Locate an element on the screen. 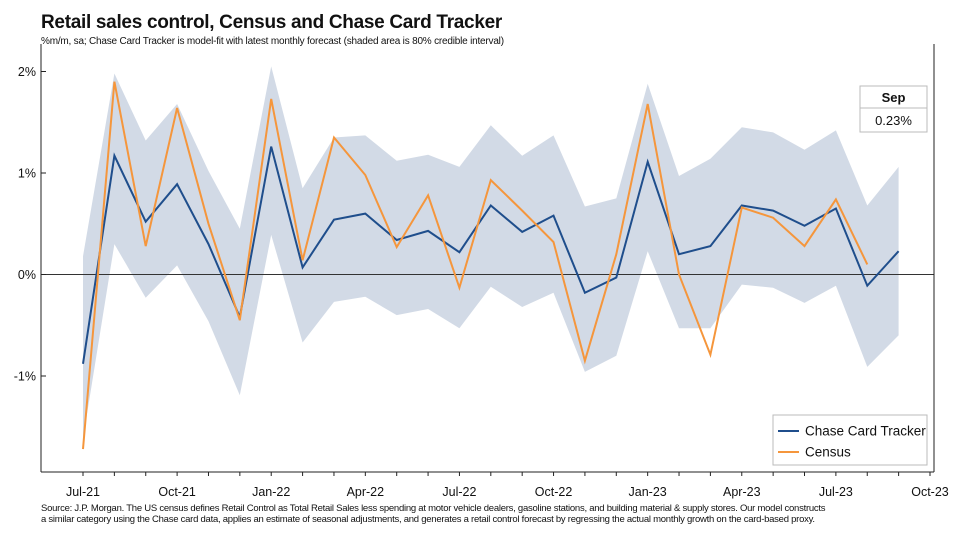  y-tick-label: -1% is located at coordinates (25, 377).